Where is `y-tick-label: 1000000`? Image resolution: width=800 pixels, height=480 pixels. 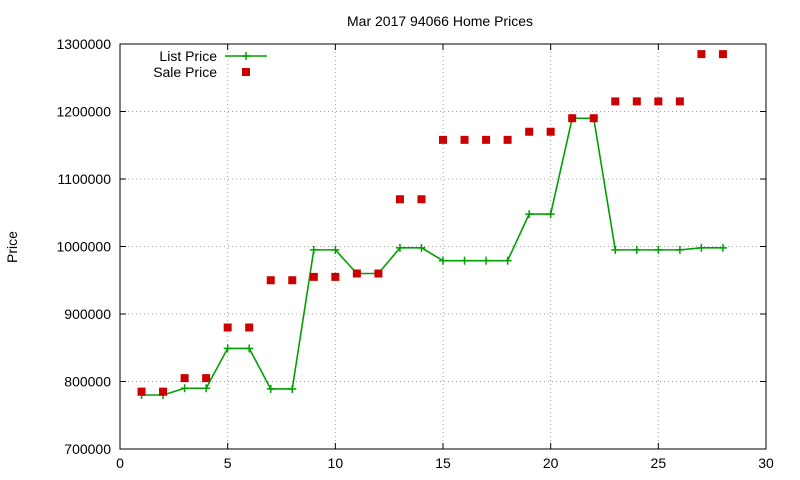
y-tick-label: 1000000 is located at coordinates (83, 247).